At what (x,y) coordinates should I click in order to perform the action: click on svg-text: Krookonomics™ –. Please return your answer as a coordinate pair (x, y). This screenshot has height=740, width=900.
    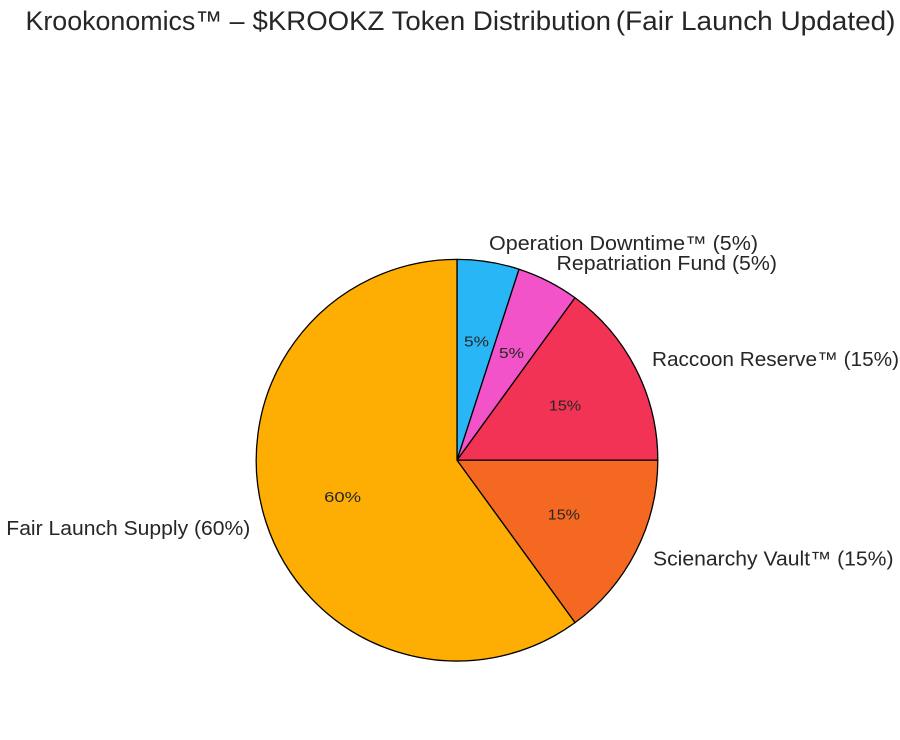
    Looking at the image, I should click on (135, 21).